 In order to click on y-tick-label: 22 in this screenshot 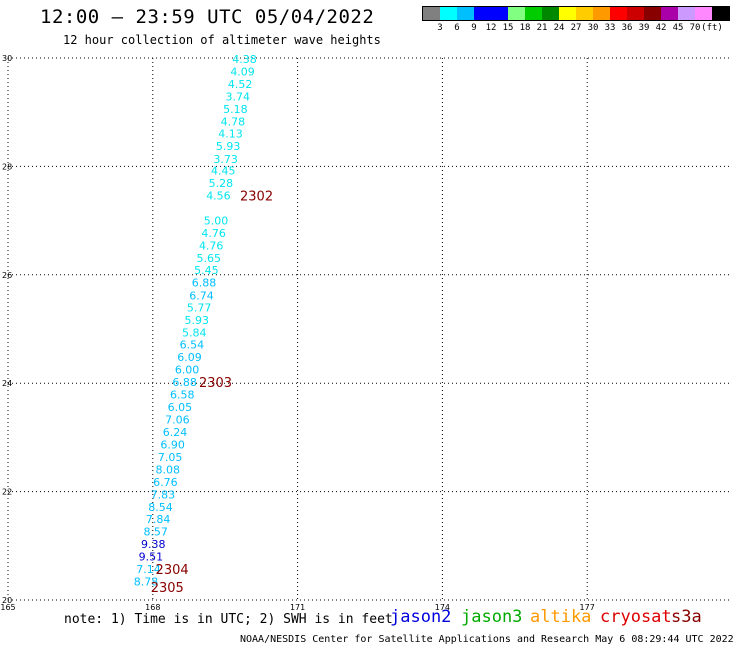, I will do `click(7, 492)`.